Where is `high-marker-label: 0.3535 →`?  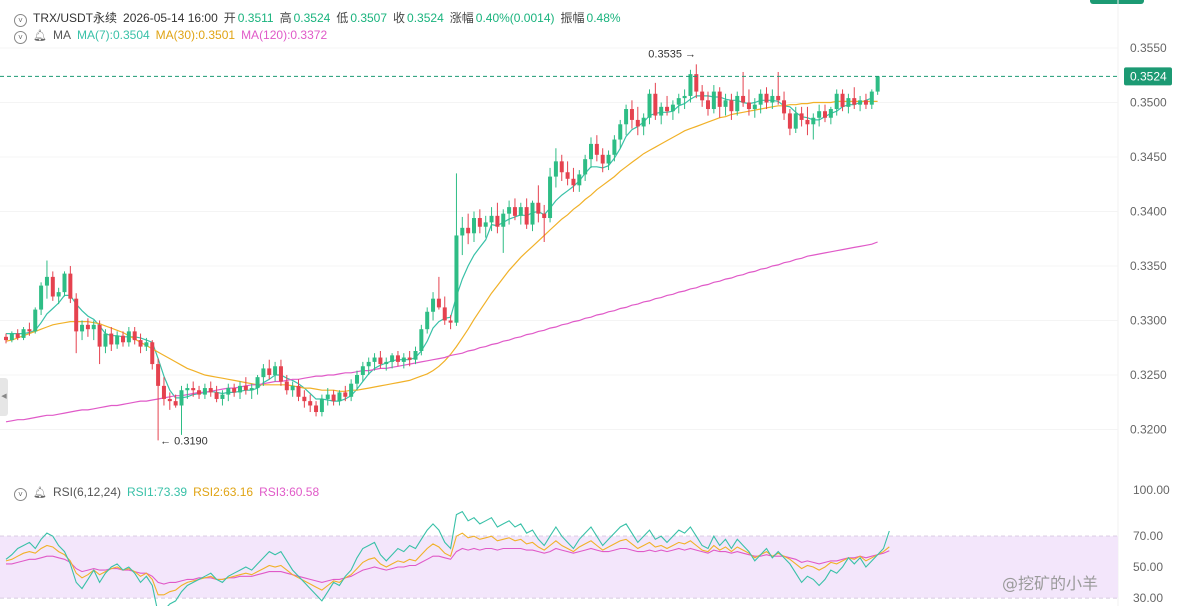 high-marker-label: 0.3535 → is located at coordinates (672, 54).